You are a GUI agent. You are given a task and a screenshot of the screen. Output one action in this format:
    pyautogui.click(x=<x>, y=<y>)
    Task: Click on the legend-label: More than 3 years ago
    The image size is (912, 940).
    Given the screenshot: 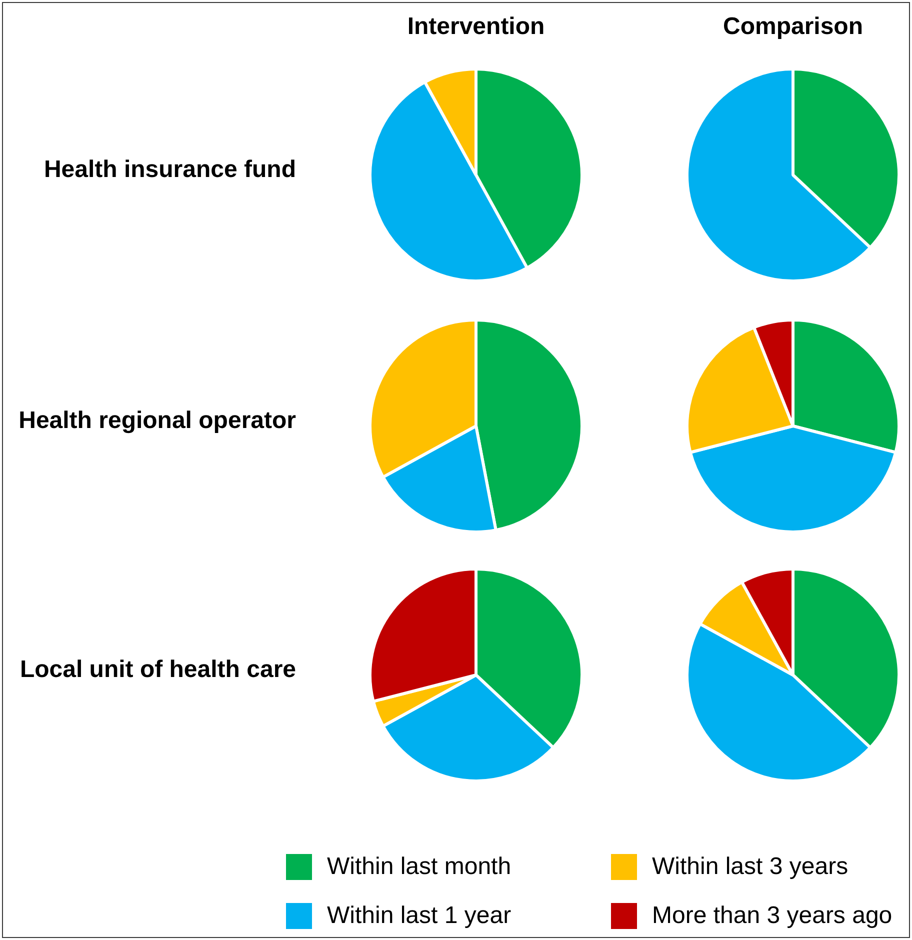 What is the action you would take?
    pyautogui.click(x=772, y=916)
    